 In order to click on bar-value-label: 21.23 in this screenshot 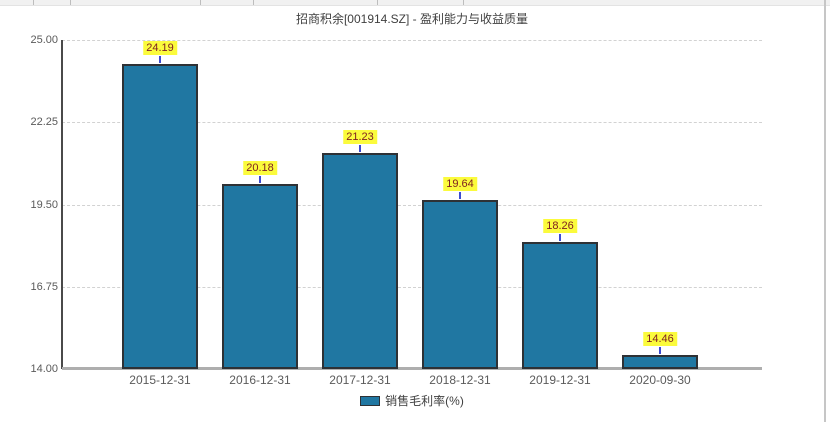, I will do `click(360, 136)`.